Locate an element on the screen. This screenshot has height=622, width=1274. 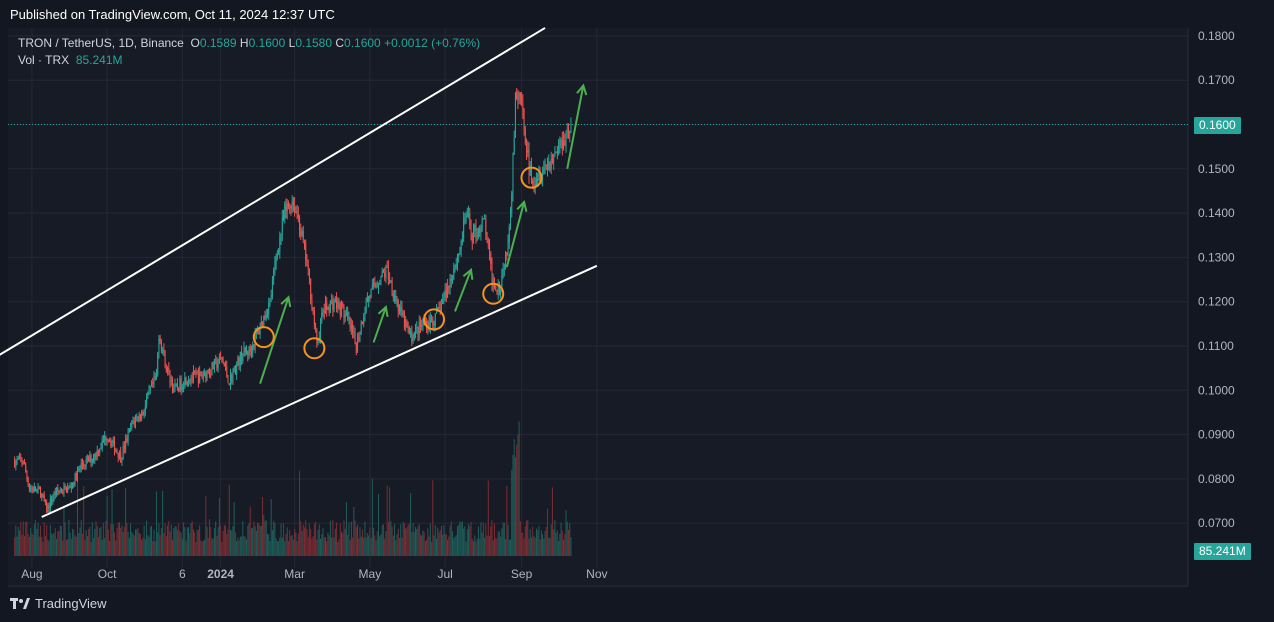
support-circle-marker is located at coordinates (434, 319).